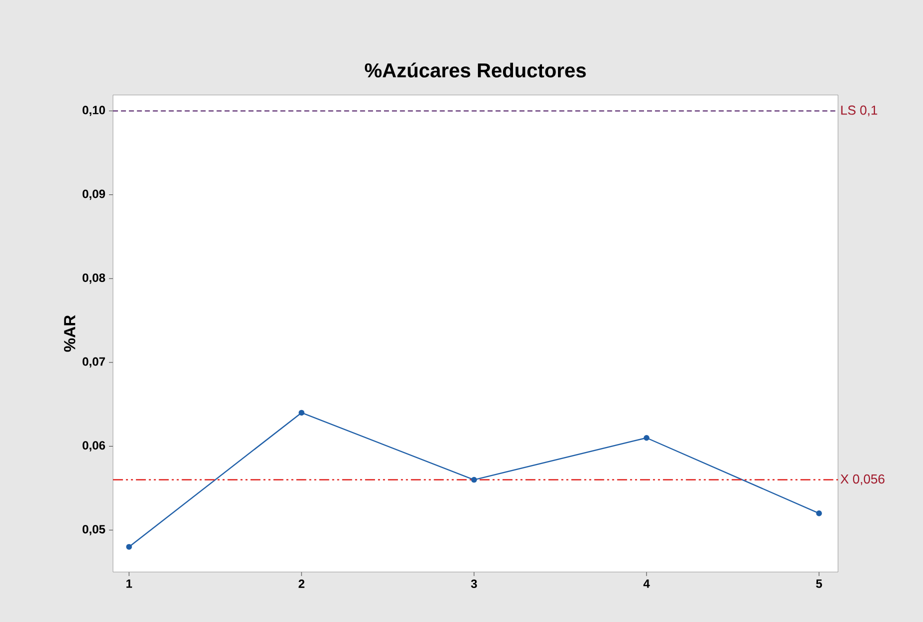 The image size is (923, 622). What do you see at coordinates (473, 584) in the screenshot?
I see `x-tick-label: 3` at bounding box center [473, 584].